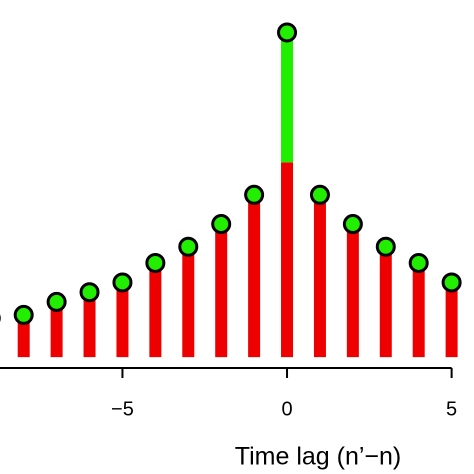 This screenshot has height=474, width=474. I want to click on x-tick-label: 5, so click(451, 409).